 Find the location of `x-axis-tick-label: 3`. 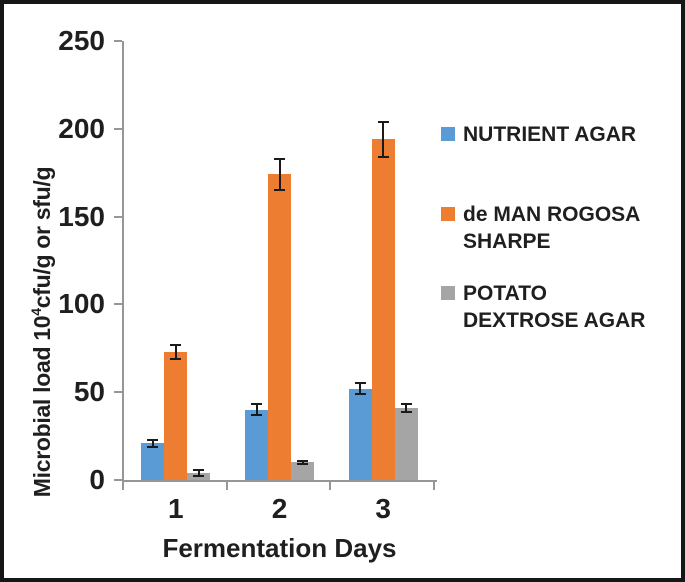

x-axis-tick-label: 3 is located at coordinates (383, 508).